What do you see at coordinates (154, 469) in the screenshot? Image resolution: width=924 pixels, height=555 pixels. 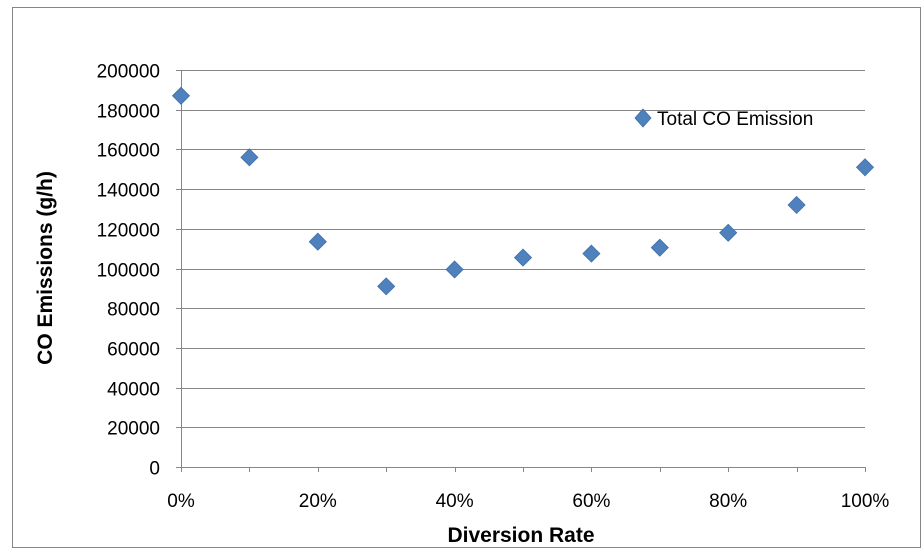 I see `y-tick-label: 0` at bounding box center [154, 469].